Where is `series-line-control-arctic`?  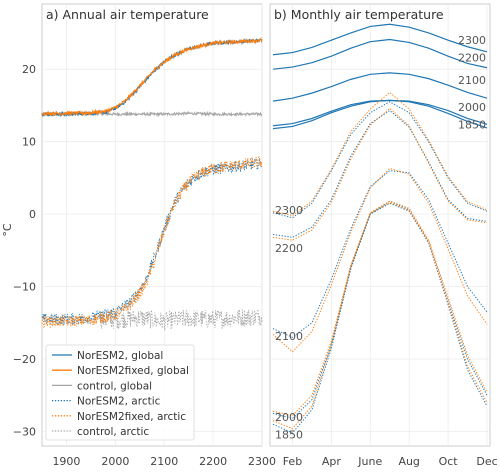
series-line-control-arctic is located at coordinates (181, 320).